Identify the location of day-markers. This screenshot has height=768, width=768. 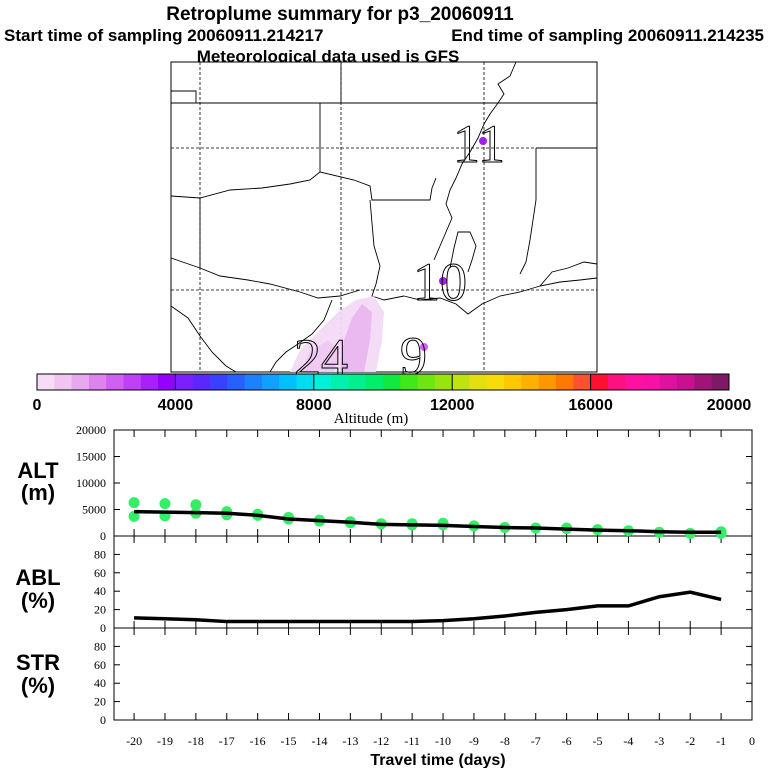
(453, 244).